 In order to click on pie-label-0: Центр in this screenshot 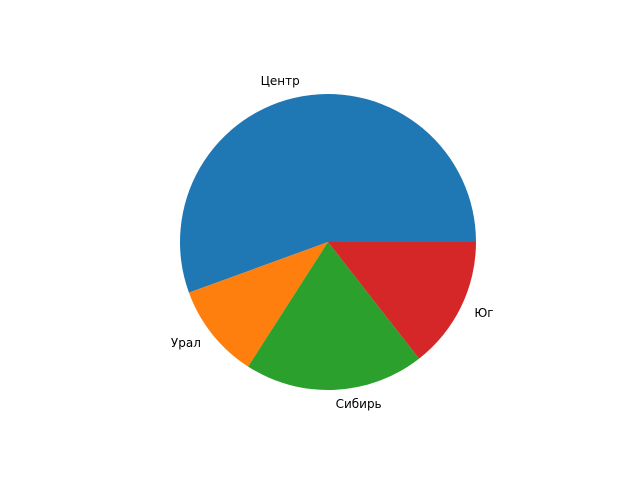, I will do `click(280, 81)`.